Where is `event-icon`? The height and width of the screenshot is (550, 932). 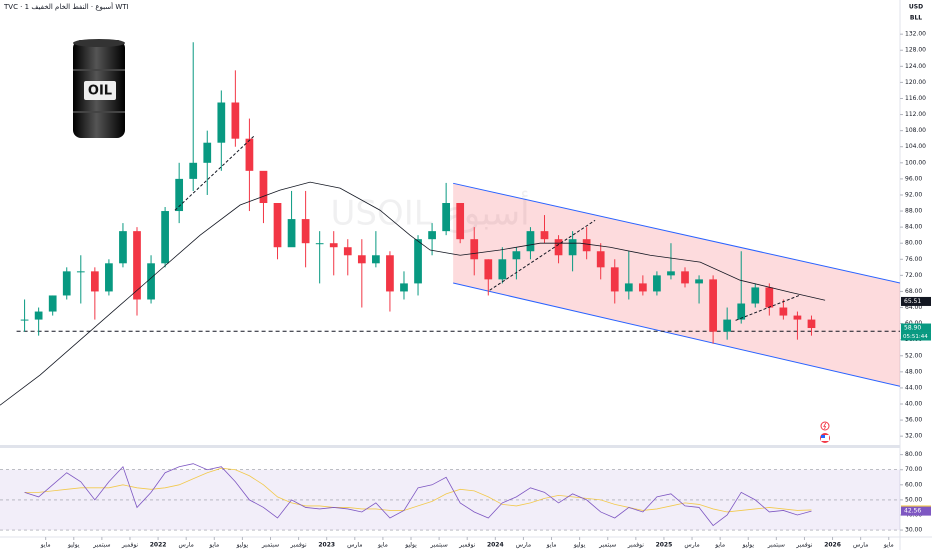
event-icon is located at coordinates (825, 426).